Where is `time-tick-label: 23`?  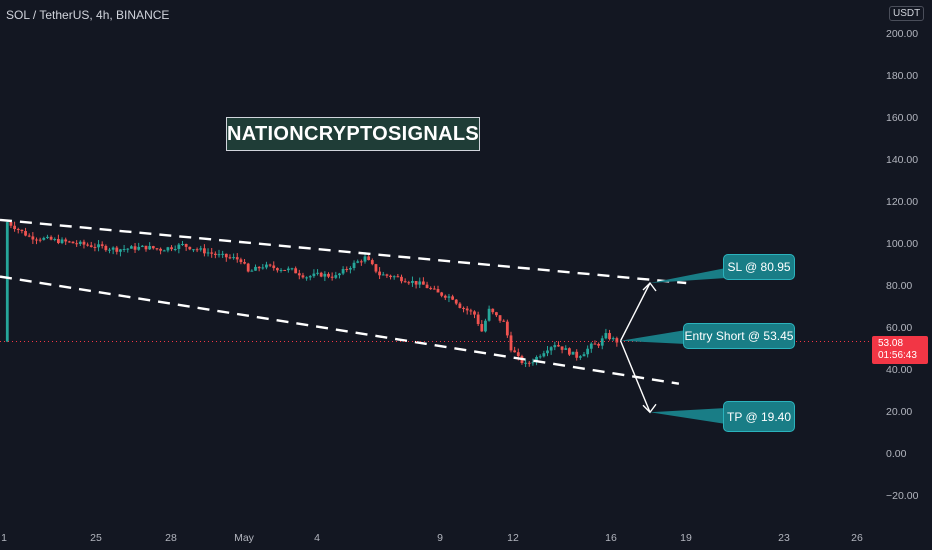 time-tick-label: 23 is located at coordinates (784, 538).